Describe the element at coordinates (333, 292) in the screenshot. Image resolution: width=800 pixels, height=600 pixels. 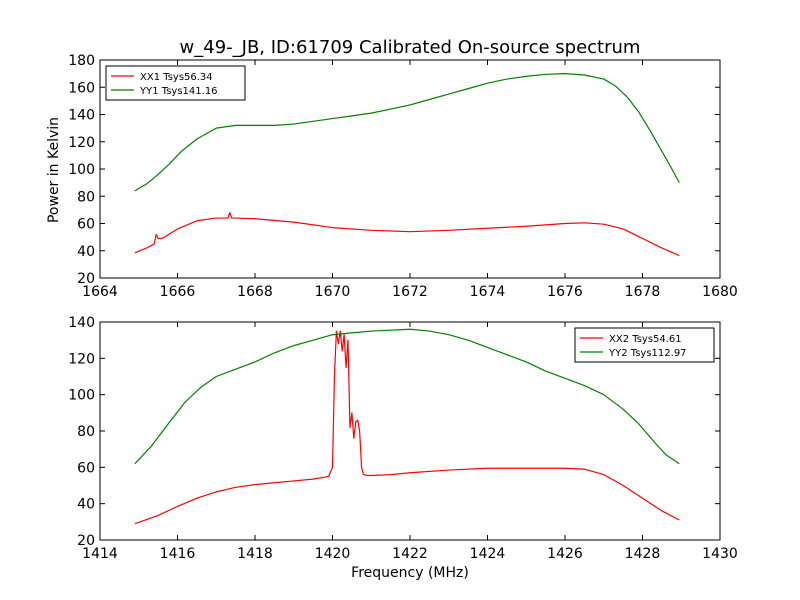
I see `x-tick-label: 1670` at that location.